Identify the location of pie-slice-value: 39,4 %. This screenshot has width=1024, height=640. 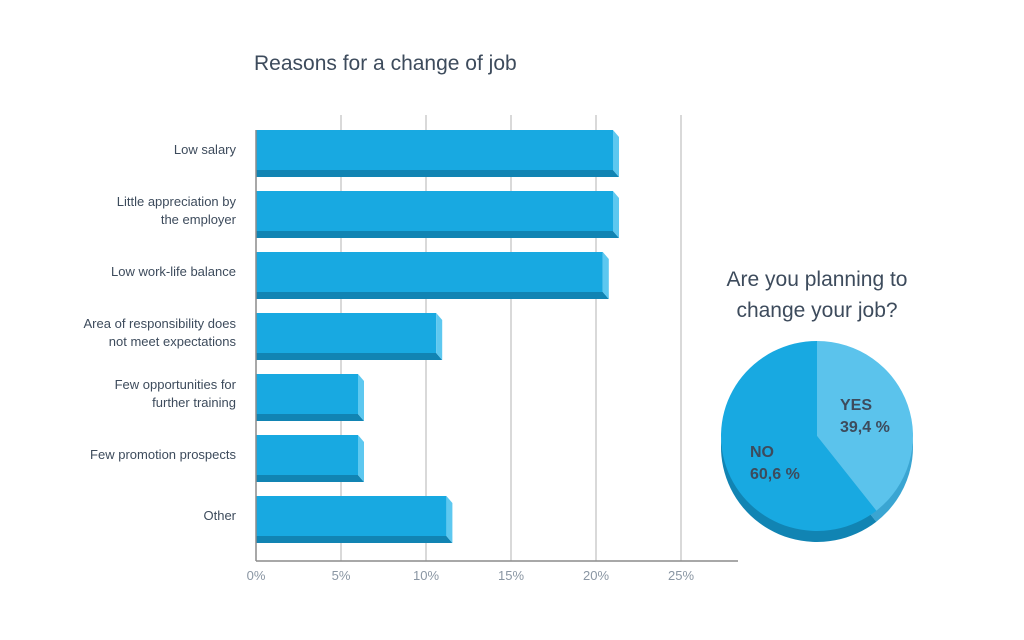
(865, 427).